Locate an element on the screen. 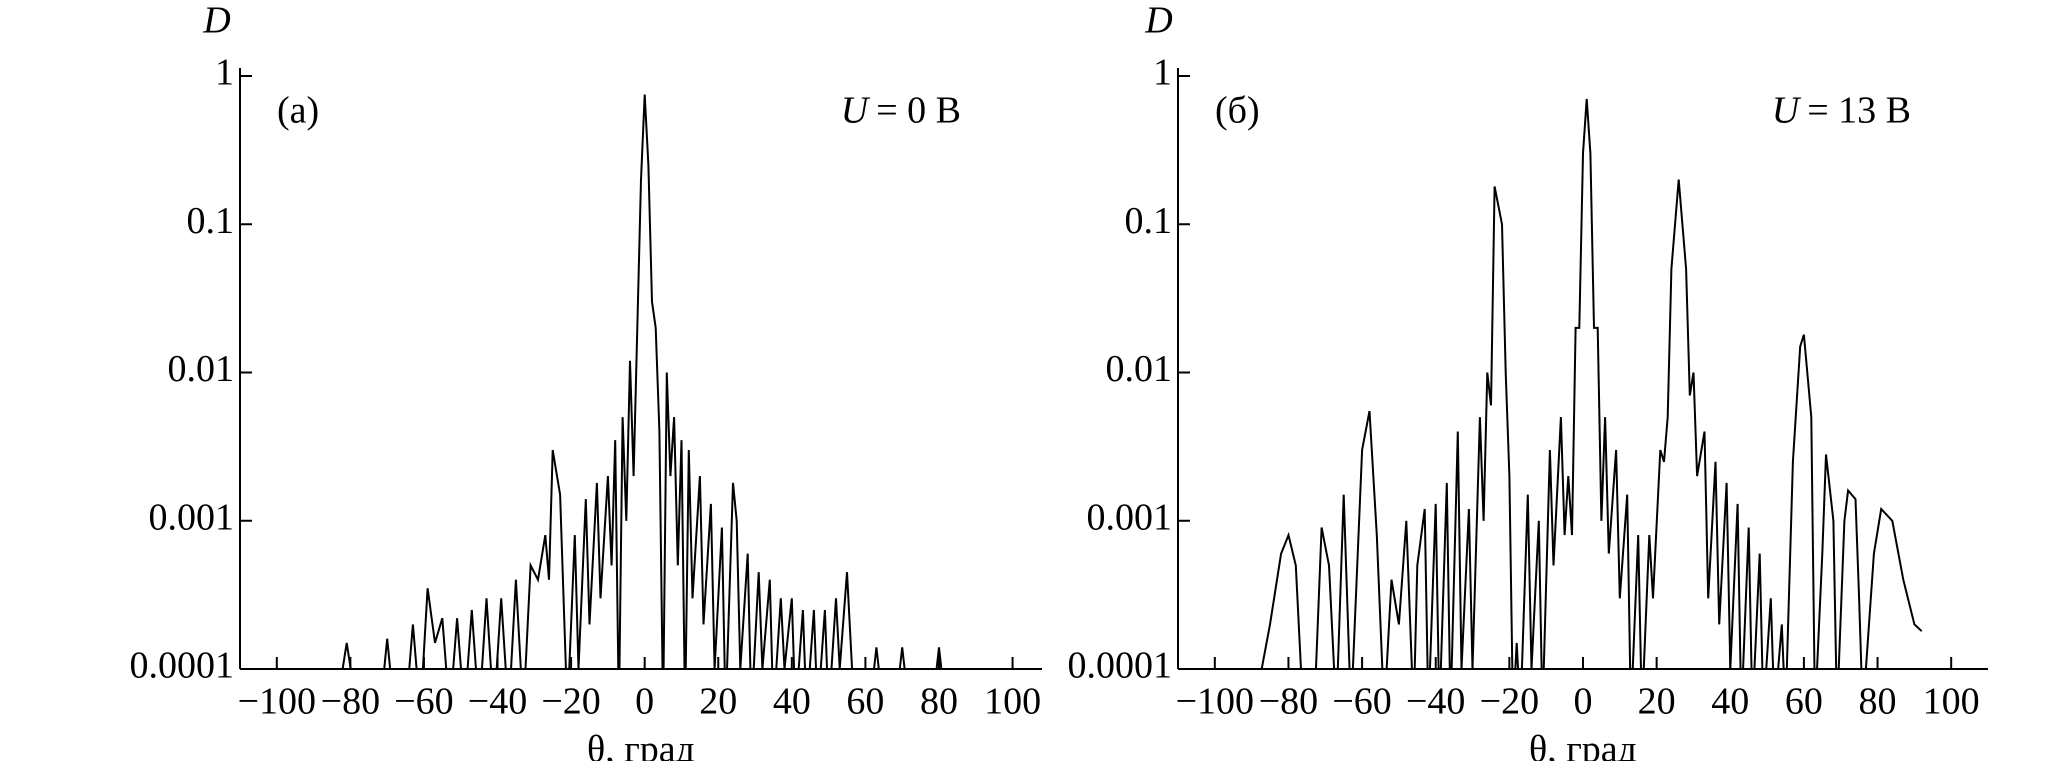 The image size is (2067, 761). annotation-value: = 13 В is located at coordinates (1859, 111).